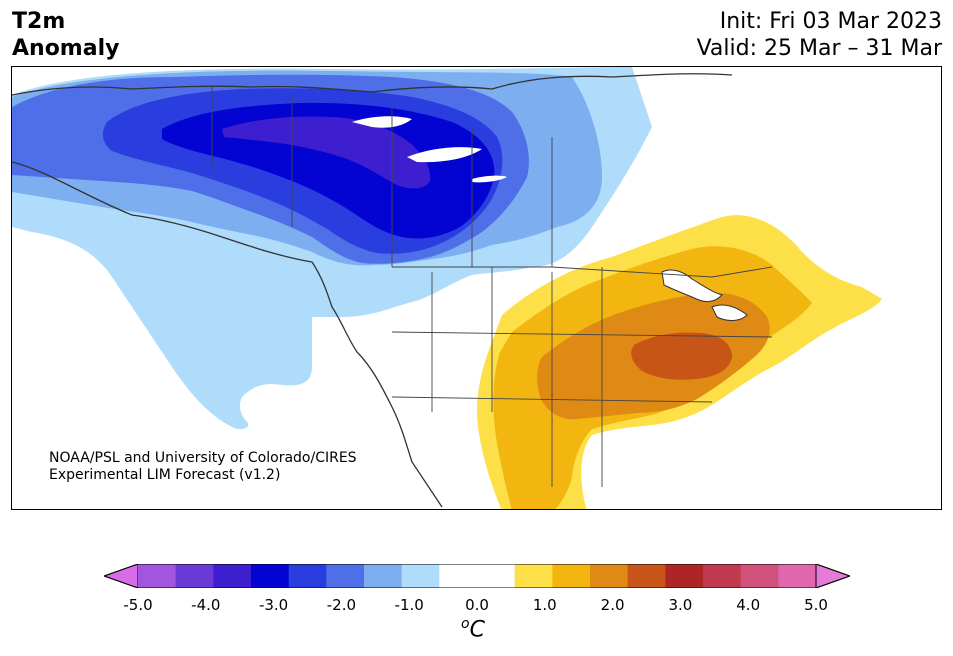 The height and width of the screenshot is (656, 953). I want to click on great-lakes, so click(704, 295).